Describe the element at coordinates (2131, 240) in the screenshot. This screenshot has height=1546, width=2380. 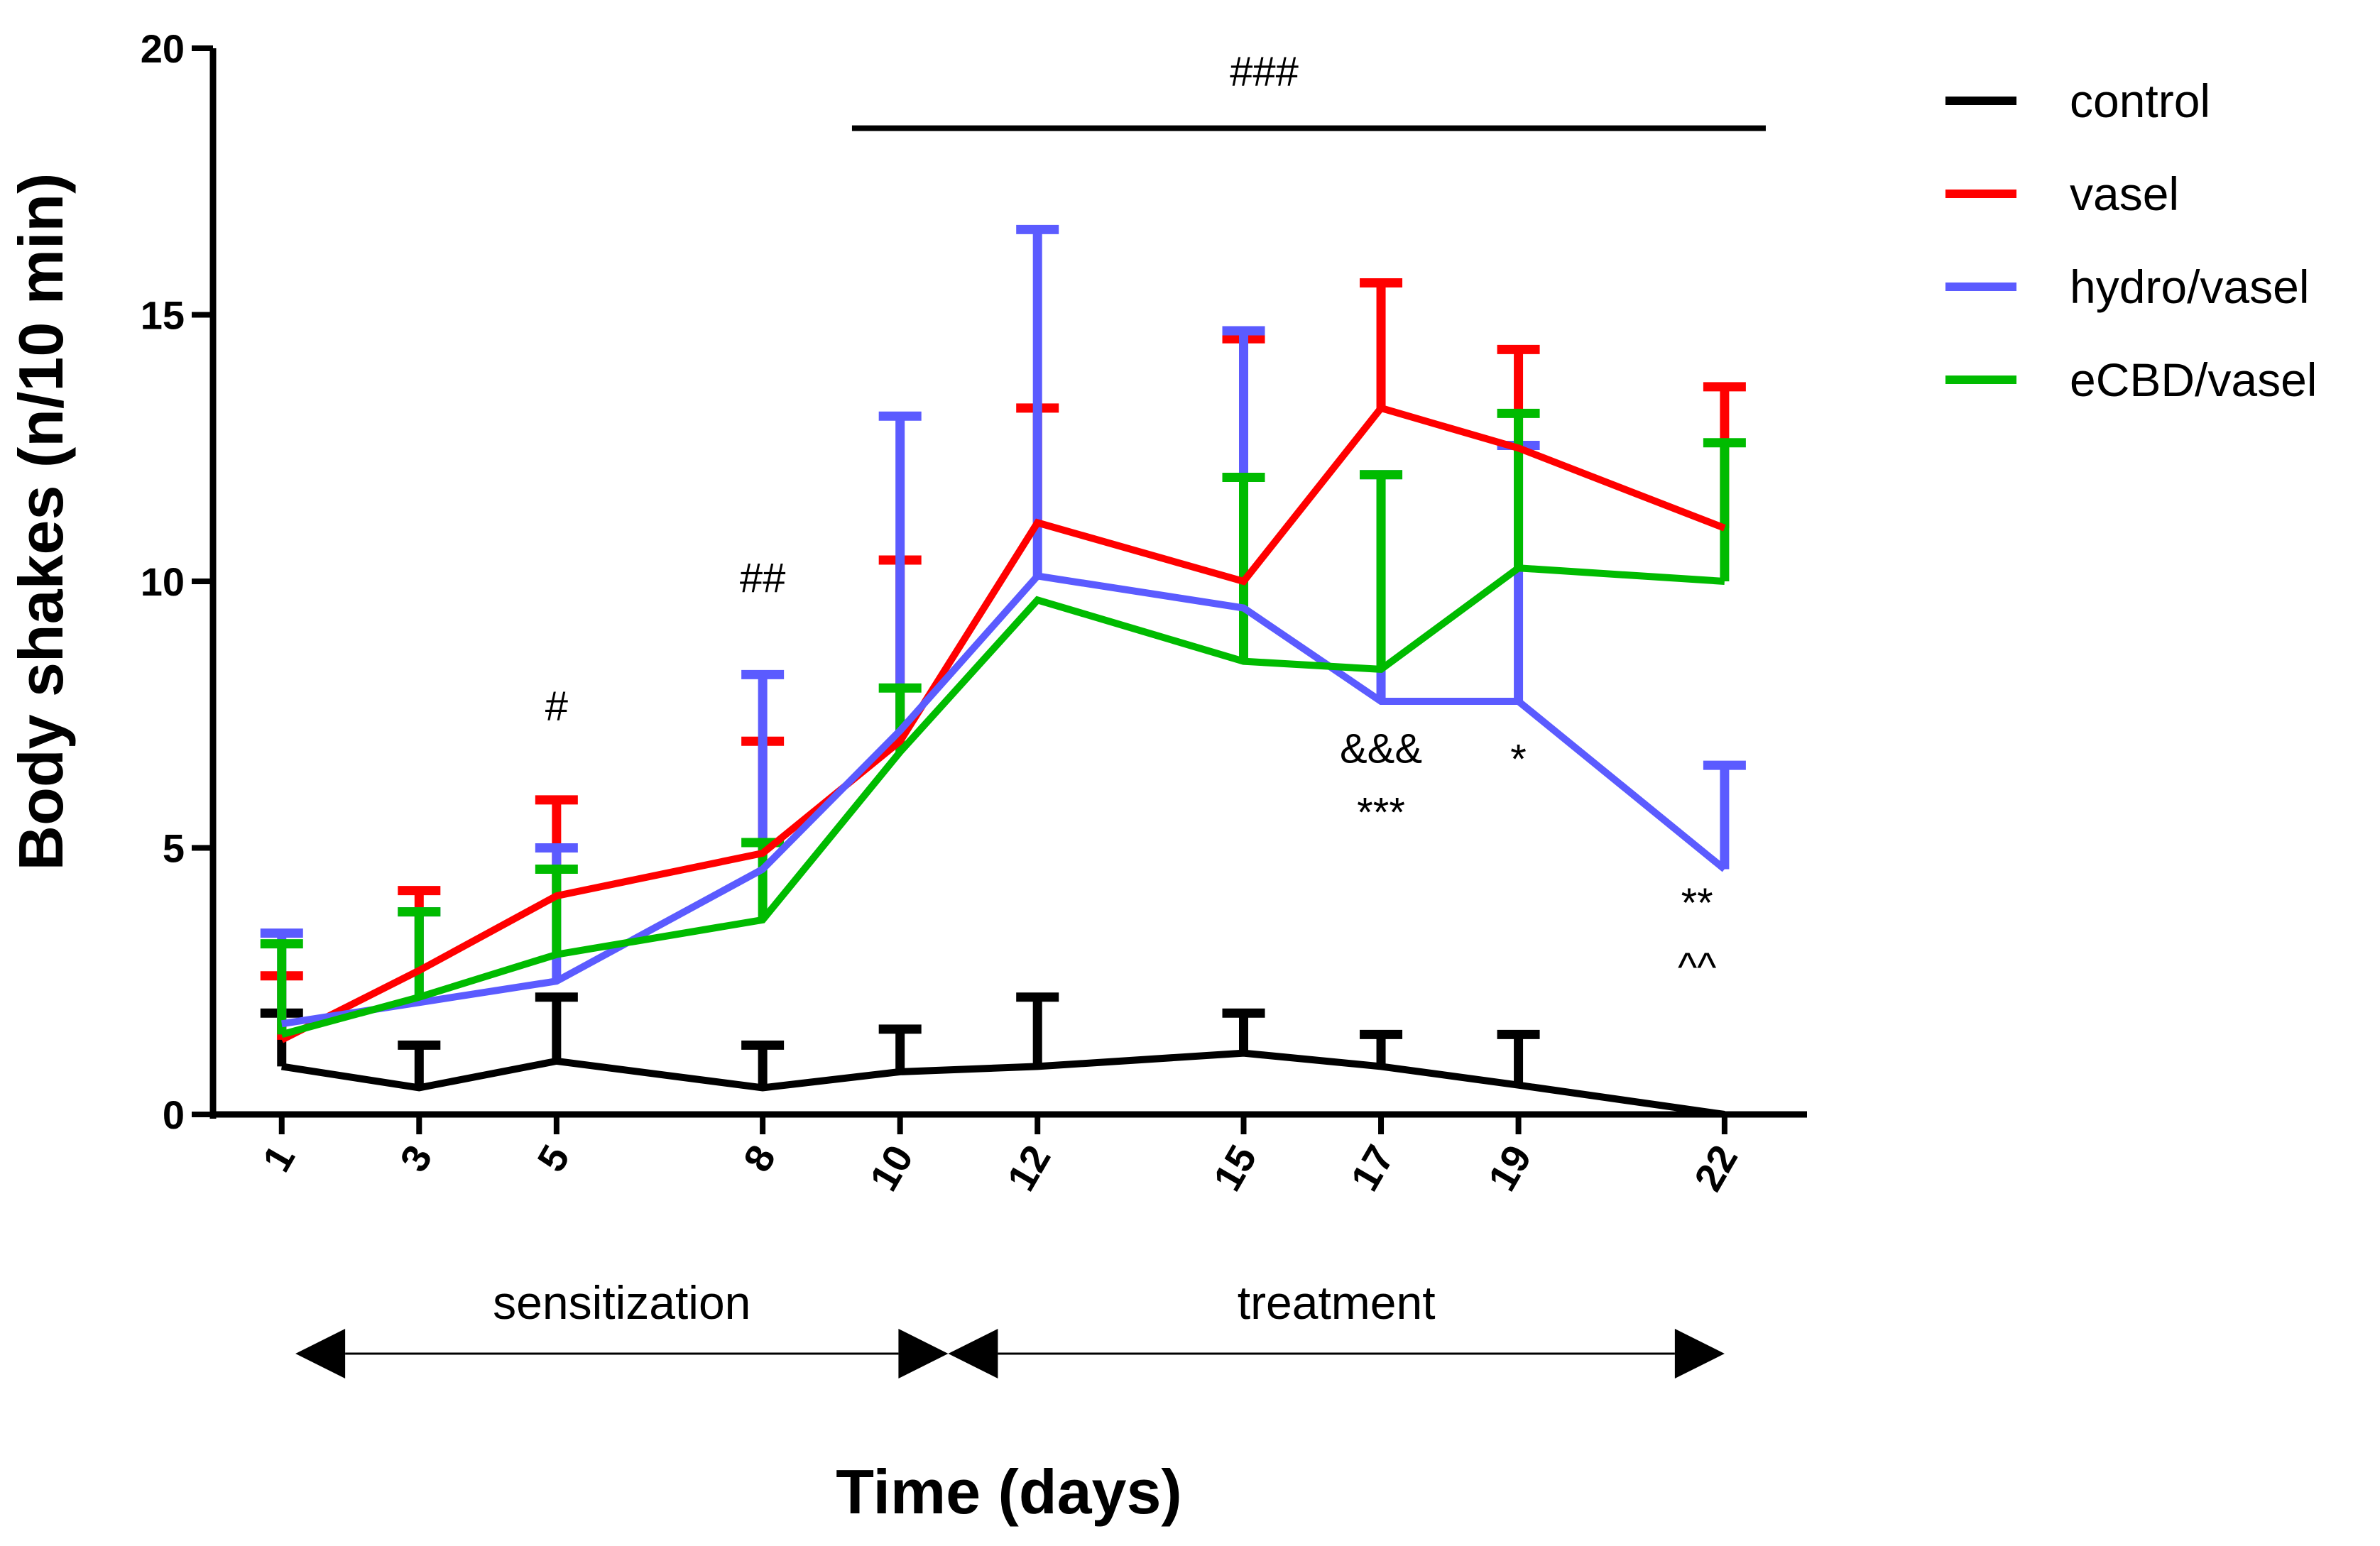
I see `legend: control vasel hydro/vasel eCBD/vasel` at that location.